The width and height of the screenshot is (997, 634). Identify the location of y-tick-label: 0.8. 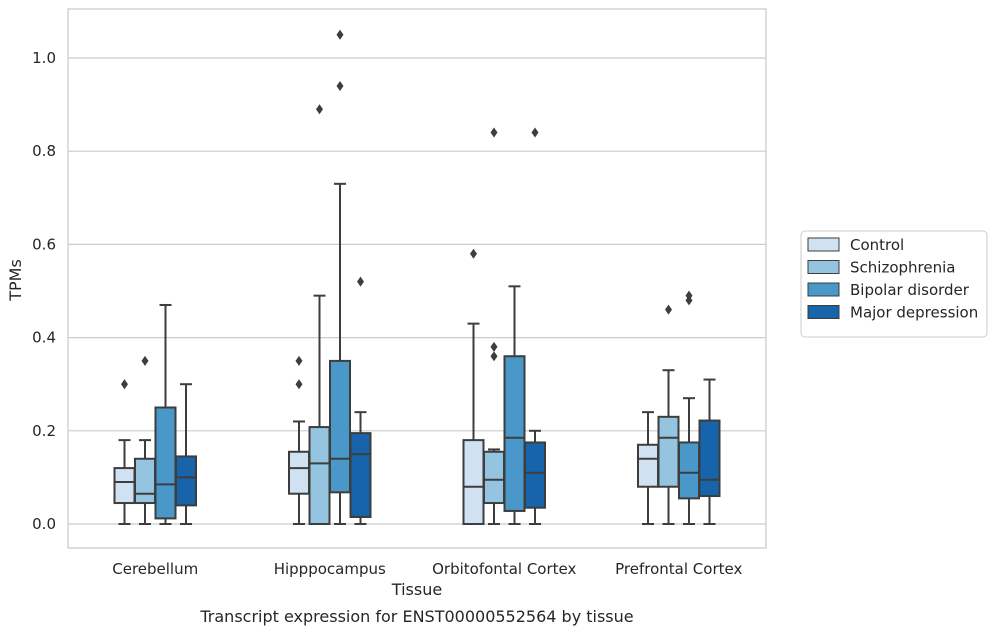
(44, 151).